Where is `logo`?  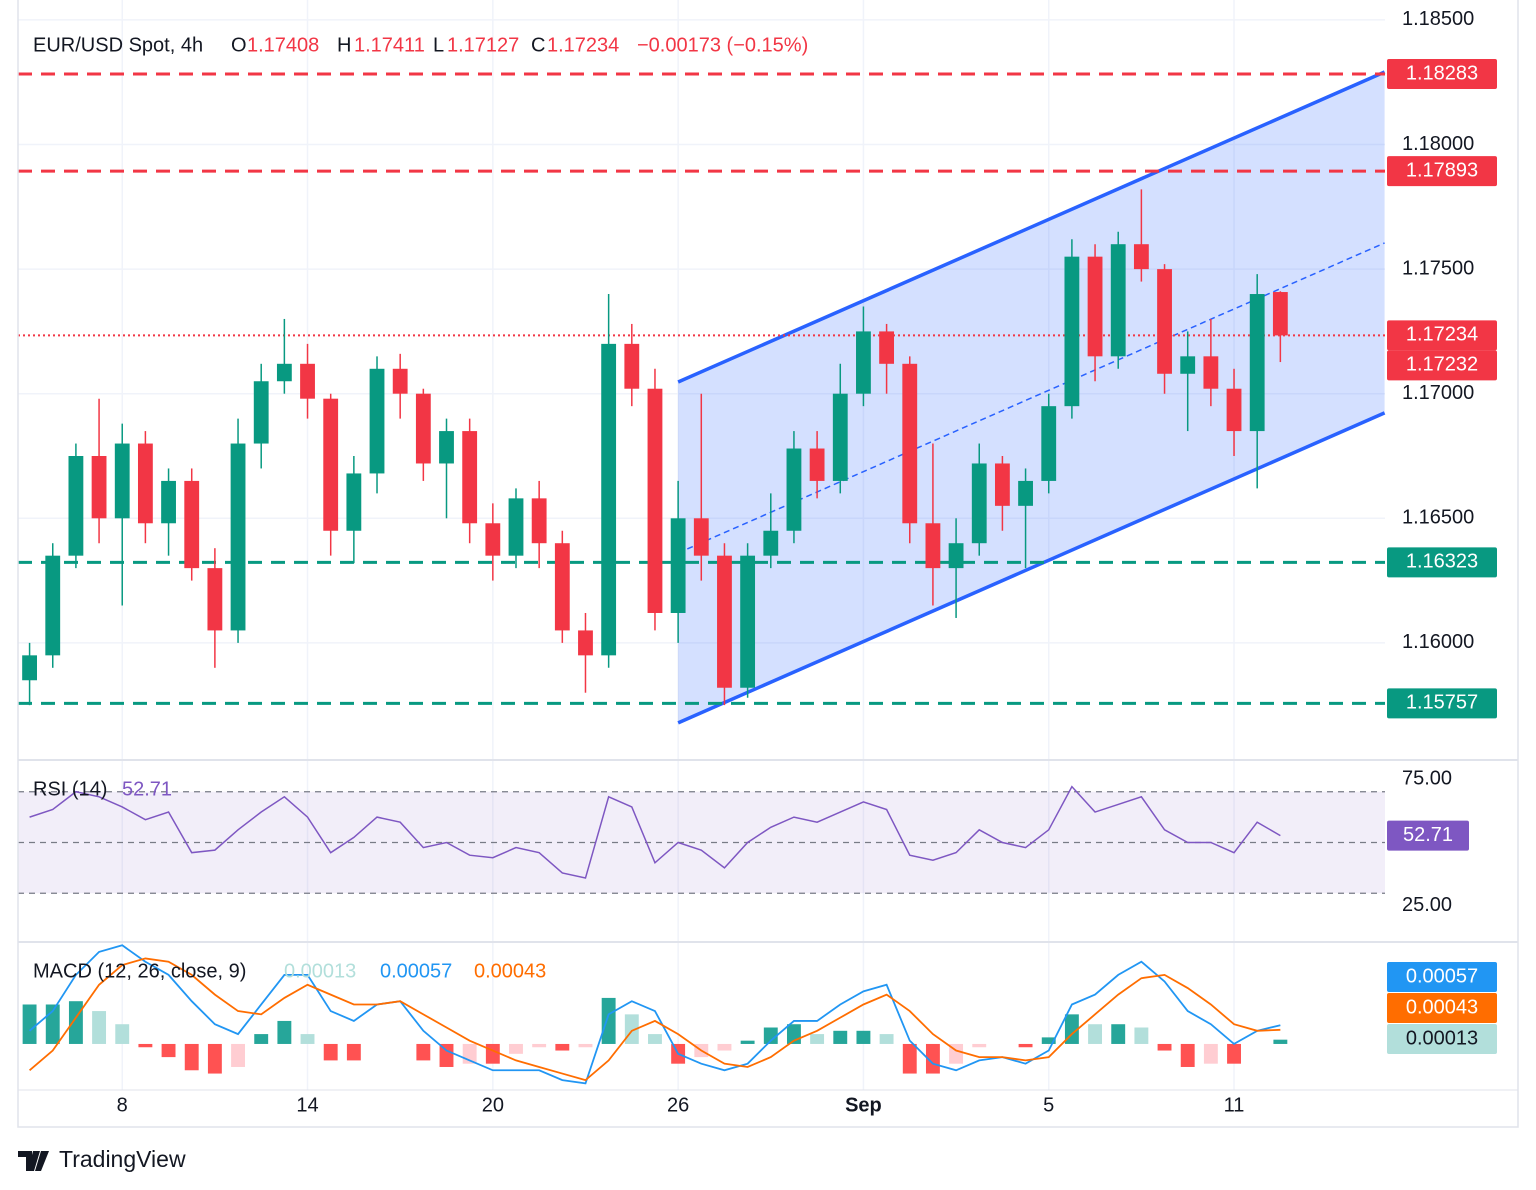 logo is located at coordinates (33, 1161).